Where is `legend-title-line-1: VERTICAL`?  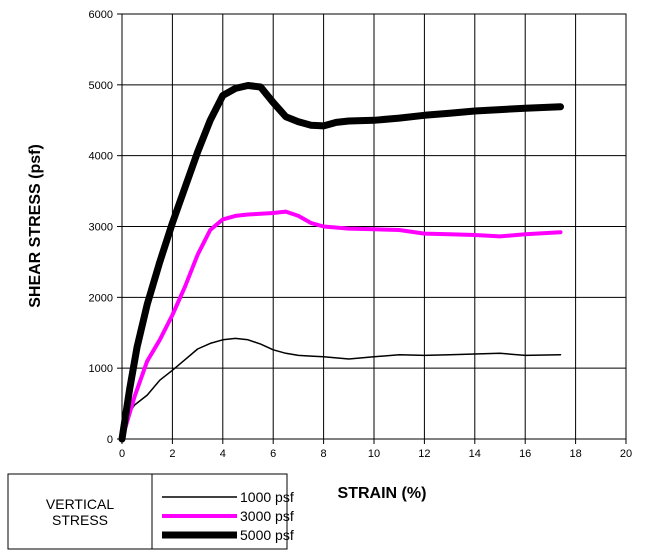
legend-title-line-1: VERTICAL is located at coordinates (80, 504).